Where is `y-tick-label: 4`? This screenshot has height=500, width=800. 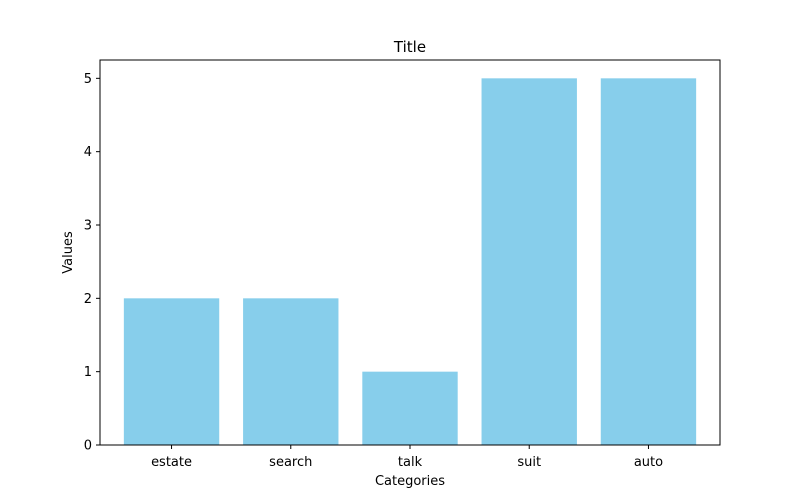 y-tick-label: 4 is located at coordinates (88, 152).